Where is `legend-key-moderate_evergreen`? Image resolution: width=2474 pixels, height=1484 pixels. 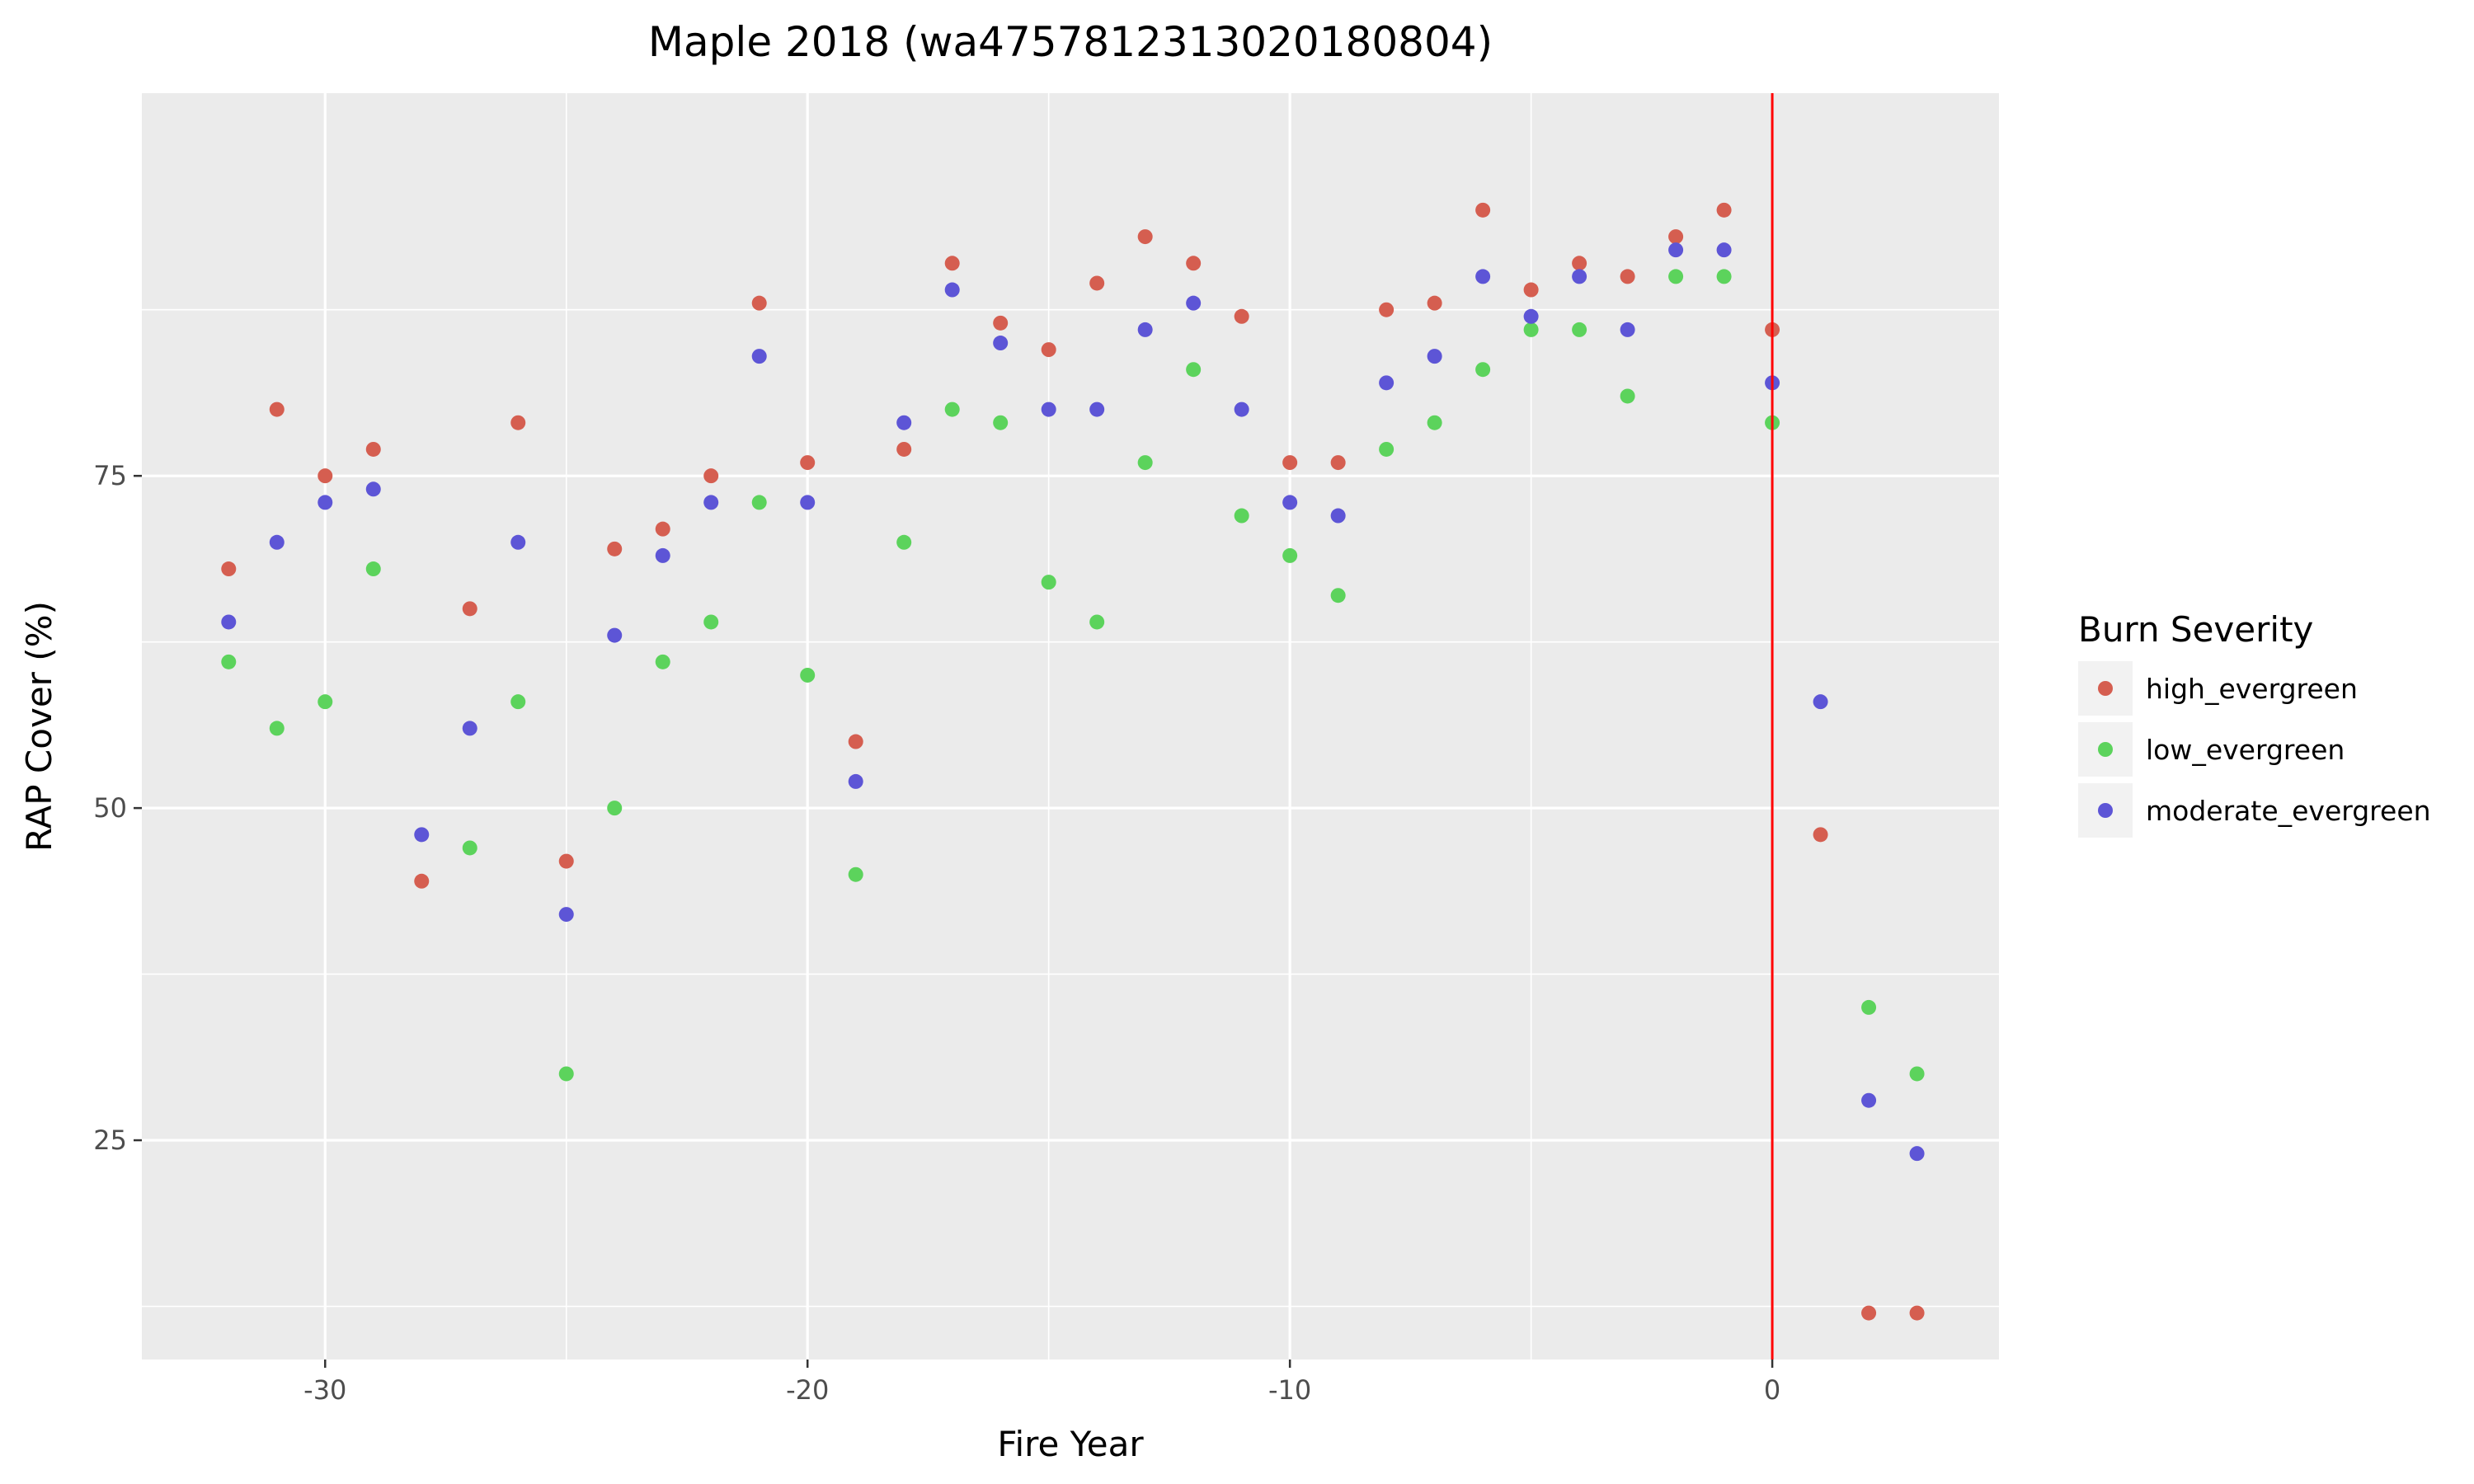 legend-key-moderate_evergreen is located at coordinates (2105, 810).